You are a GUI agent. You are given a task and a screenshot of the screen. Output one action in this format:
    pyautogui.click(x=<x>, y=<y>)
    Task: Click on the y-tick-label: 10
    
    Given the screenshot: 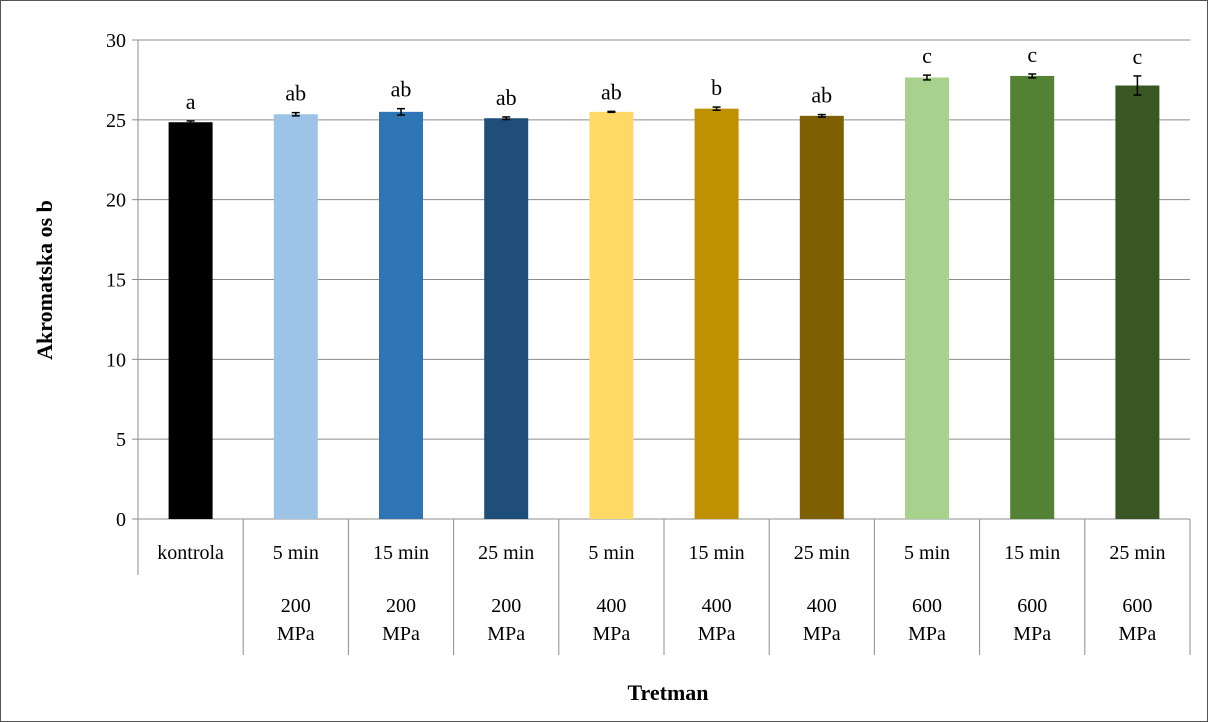 What is the action you would take?
    pyautogui.click(x=116, y=360)
    